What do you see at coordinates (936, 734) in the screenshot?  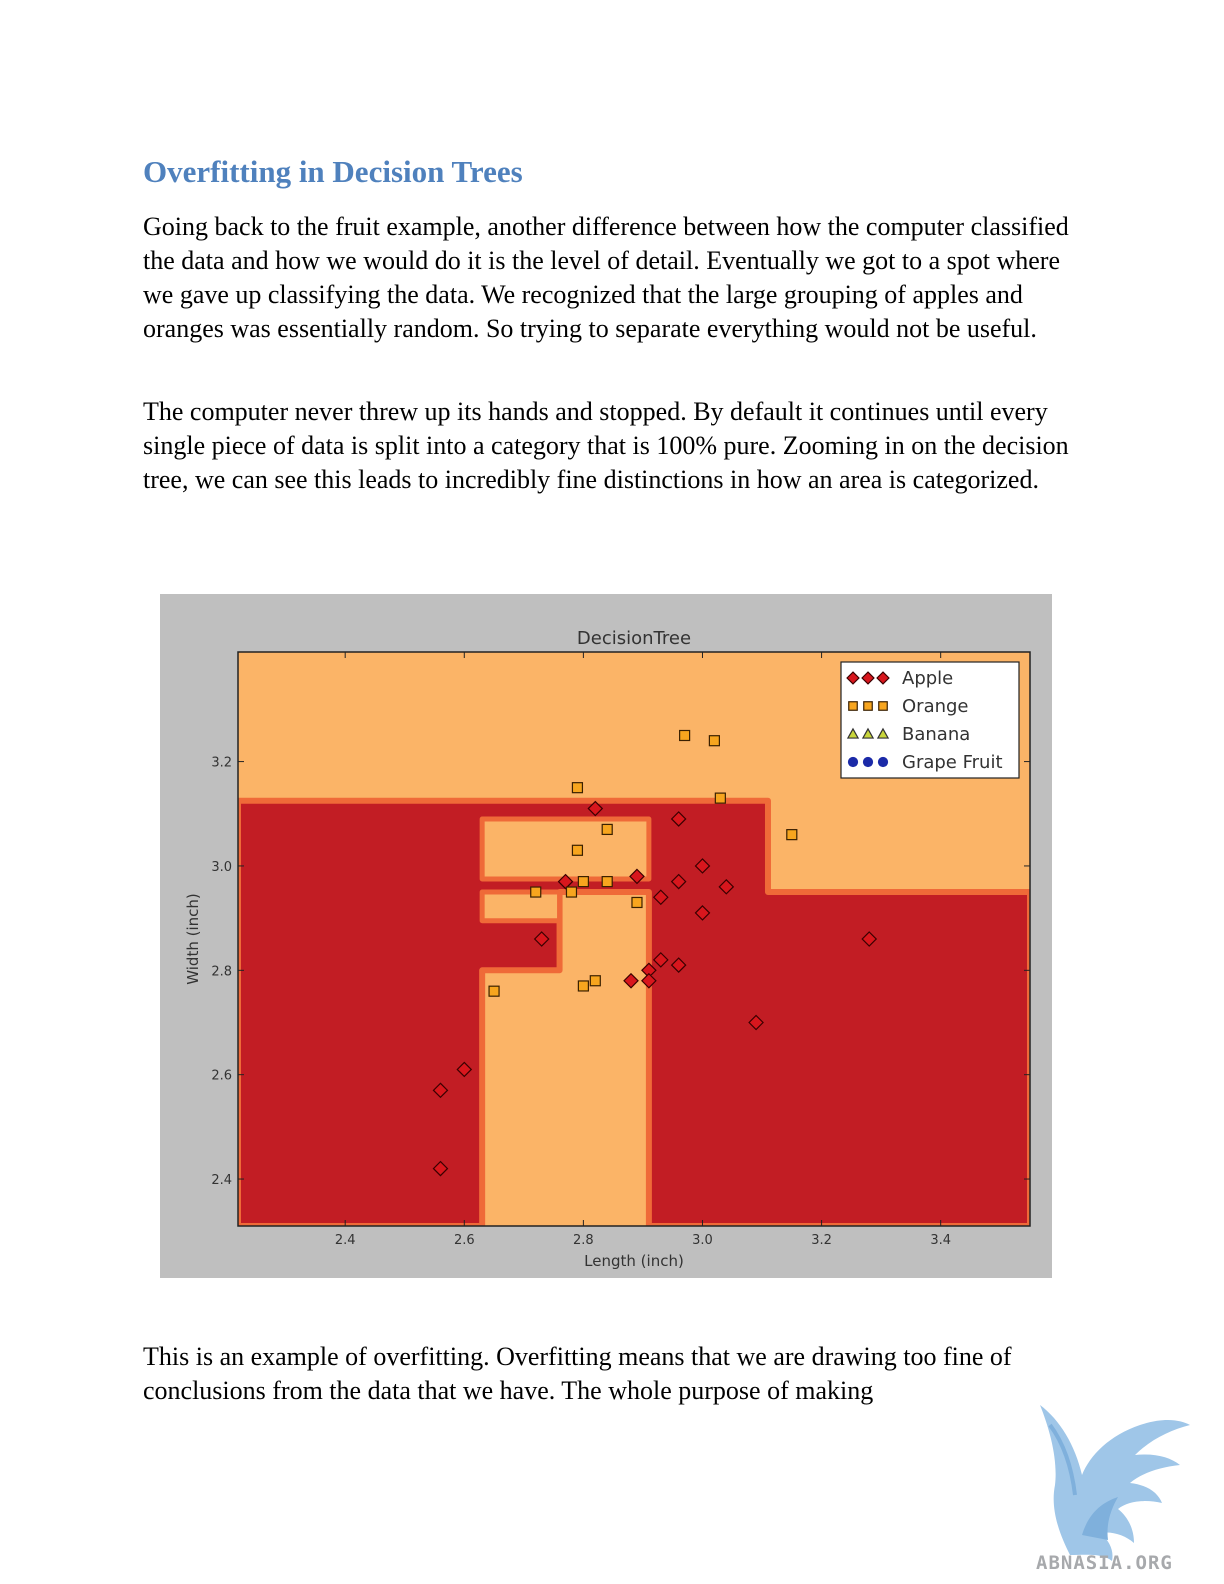 I see `legend-banana-label: Banana` at bounding box center [936, 734].